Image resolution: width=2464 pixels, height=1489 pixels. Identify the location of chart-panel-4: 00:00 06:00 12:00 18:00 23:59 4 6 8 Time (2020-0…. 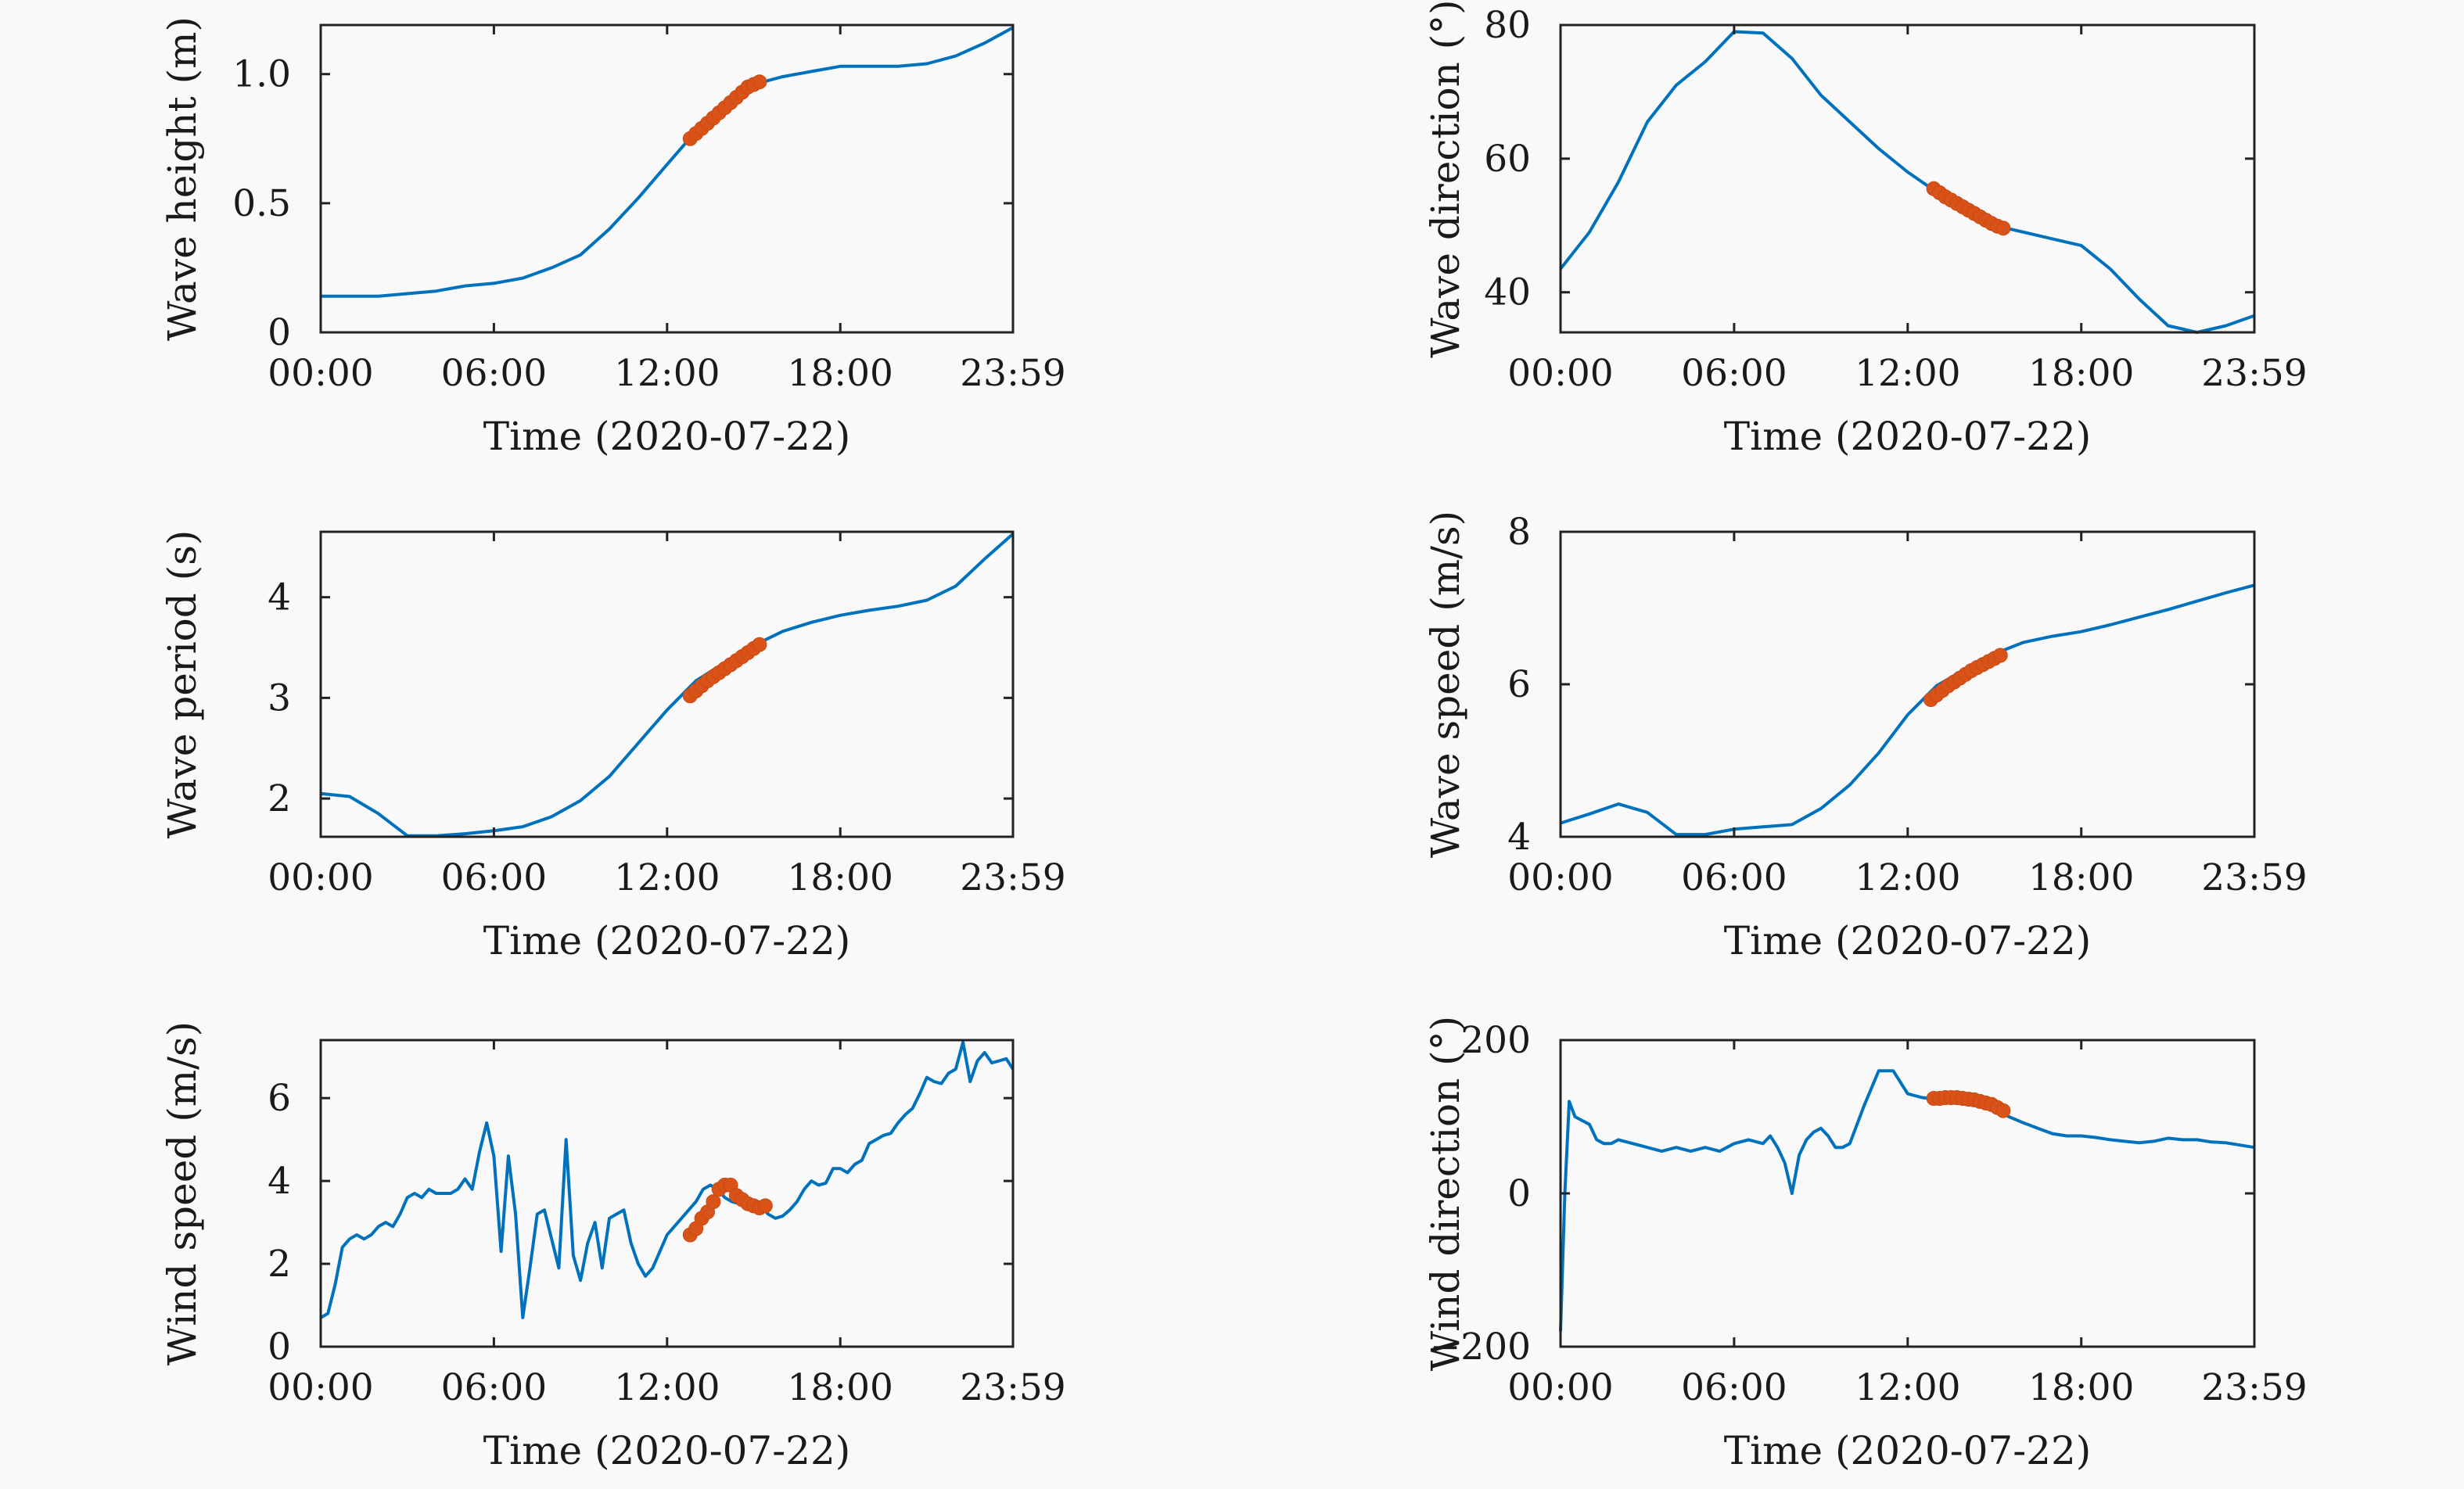
(1865, 737).